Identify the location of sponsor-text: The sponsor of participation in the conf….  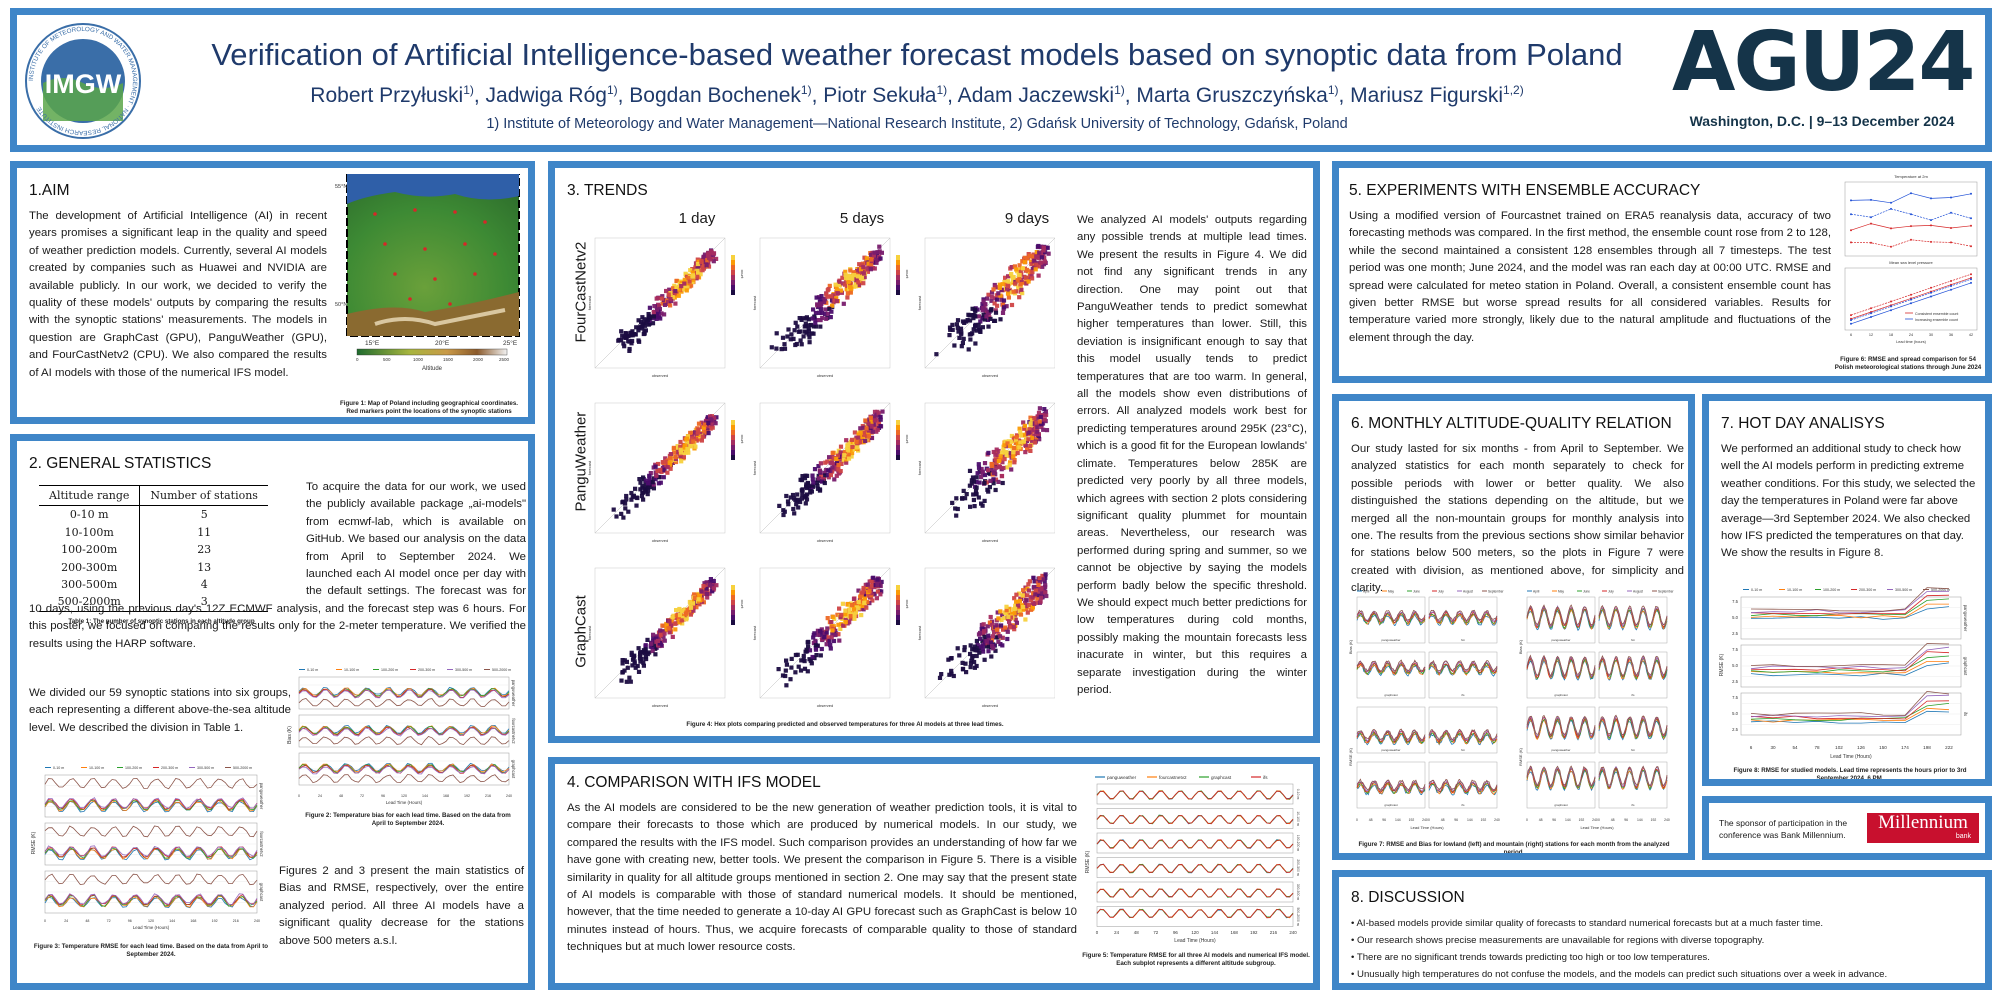
(1783, 829).